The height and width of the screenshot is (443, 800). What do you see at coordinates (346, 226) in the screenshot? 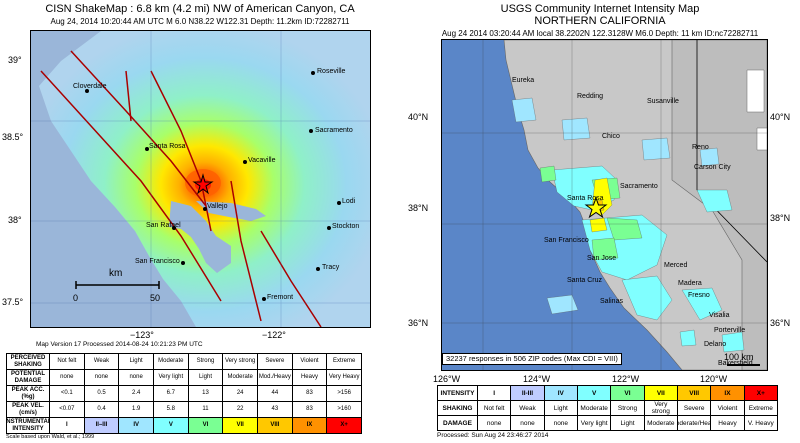
I see `city-stockton: Stockton` at bounding box center [346, 226].